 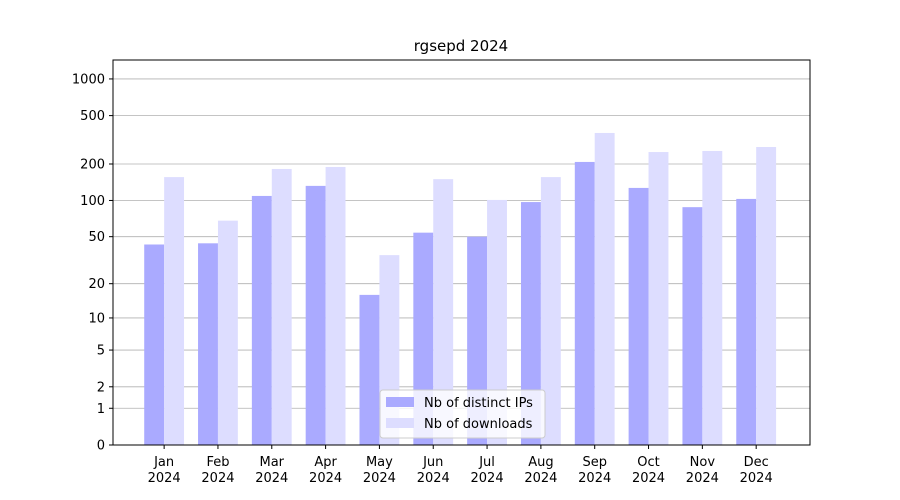 I want to click on x-tick-label: Jul 2024, so click(x=487, y=470).